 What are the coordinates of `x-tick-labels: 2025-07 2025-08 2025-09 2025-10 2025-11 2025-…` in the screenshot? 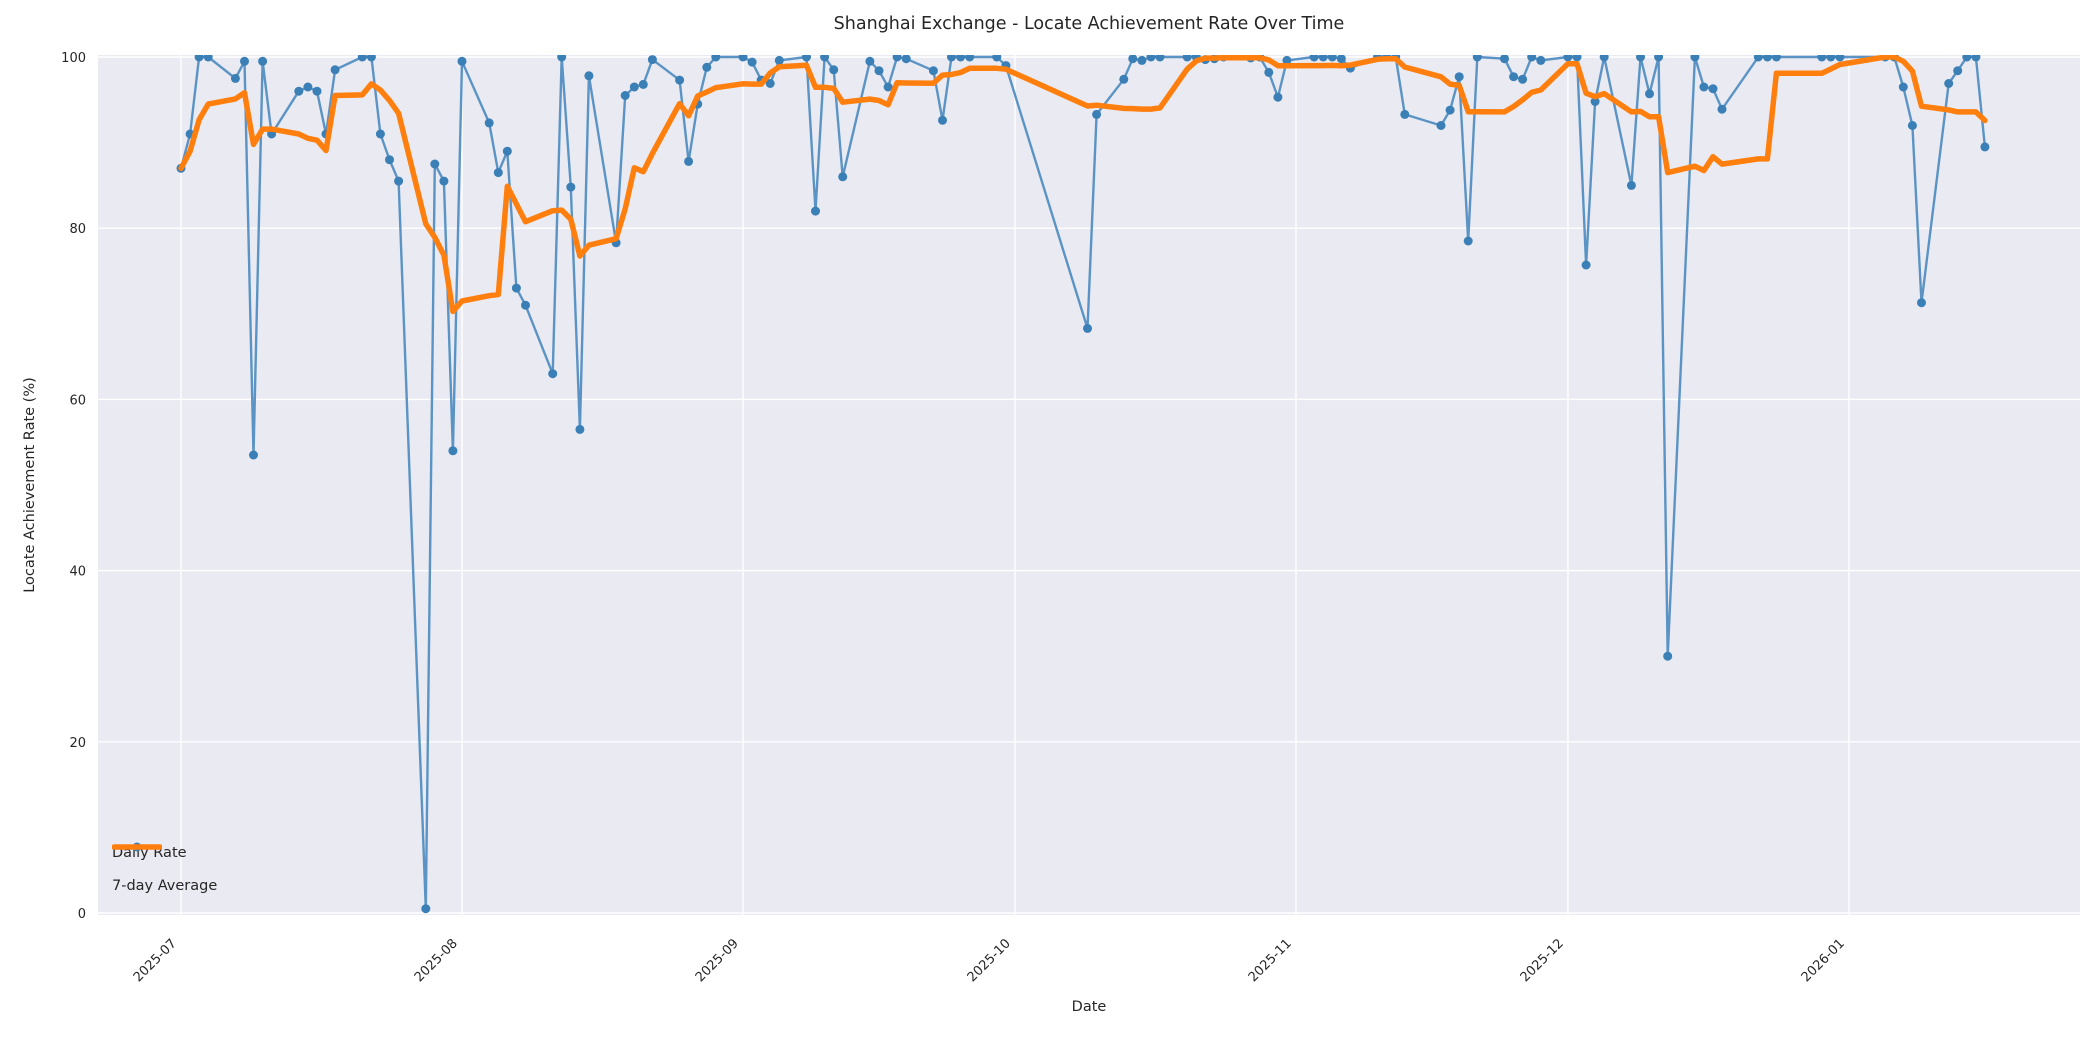 It's located at (989, 960).